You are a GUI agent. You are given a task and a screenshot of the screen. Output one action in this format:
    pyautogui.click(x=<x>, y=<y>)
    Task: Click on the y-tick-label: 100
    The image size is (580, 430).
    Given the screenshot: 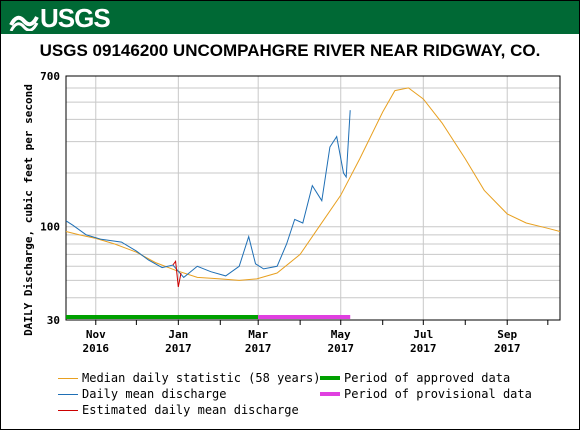 What is the action you would take?
    pyautogui.click(x=50, y=227)
    